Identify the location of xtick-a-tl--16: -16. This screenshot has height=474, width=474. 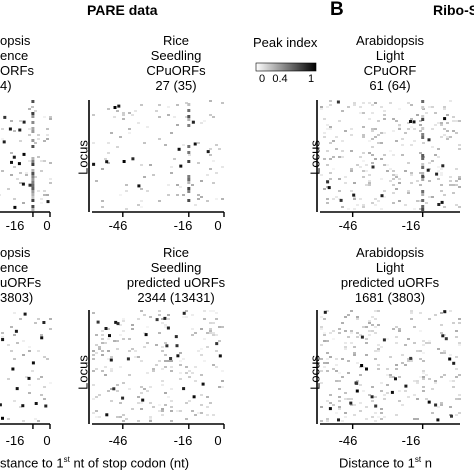
(15, 225).